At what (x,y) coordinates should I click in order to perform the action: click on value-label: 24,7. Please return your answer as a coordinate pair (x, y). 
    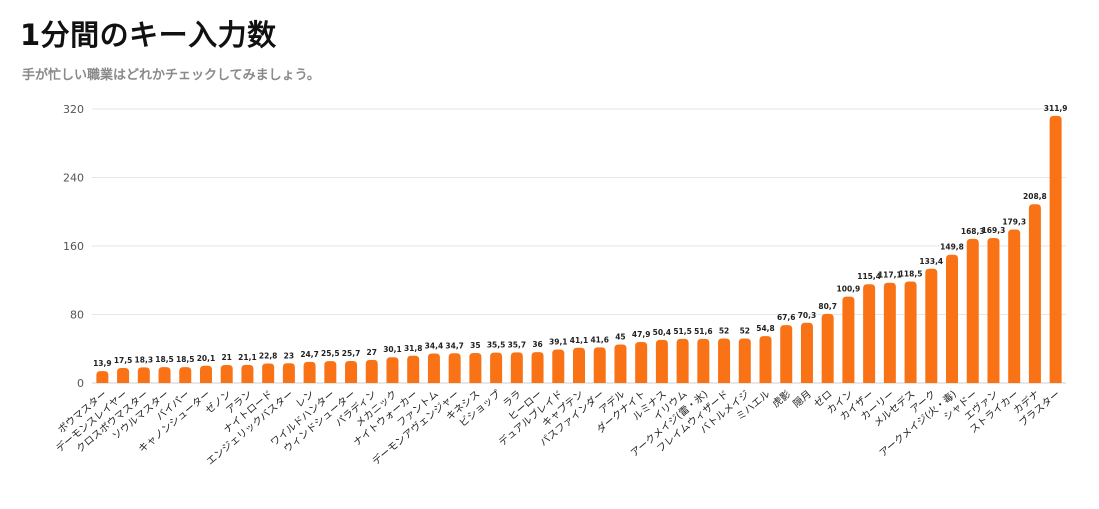
    Looking at the image, I should click on (309, 354).